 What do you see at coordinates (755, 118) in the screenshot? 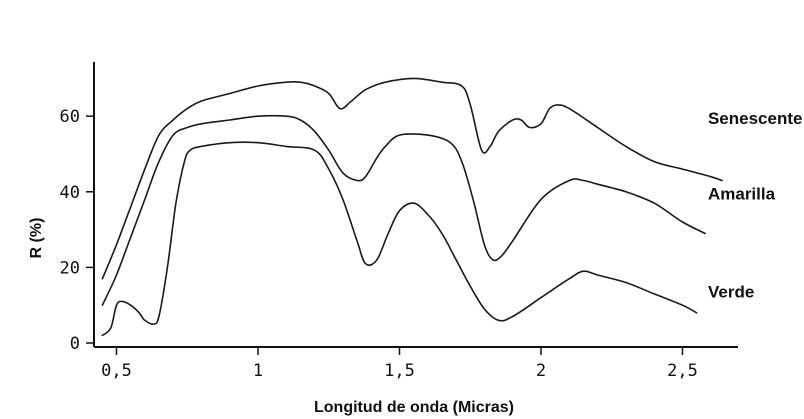
I see `series-label-senescente: Senescente` at bounding box center [755, 118].